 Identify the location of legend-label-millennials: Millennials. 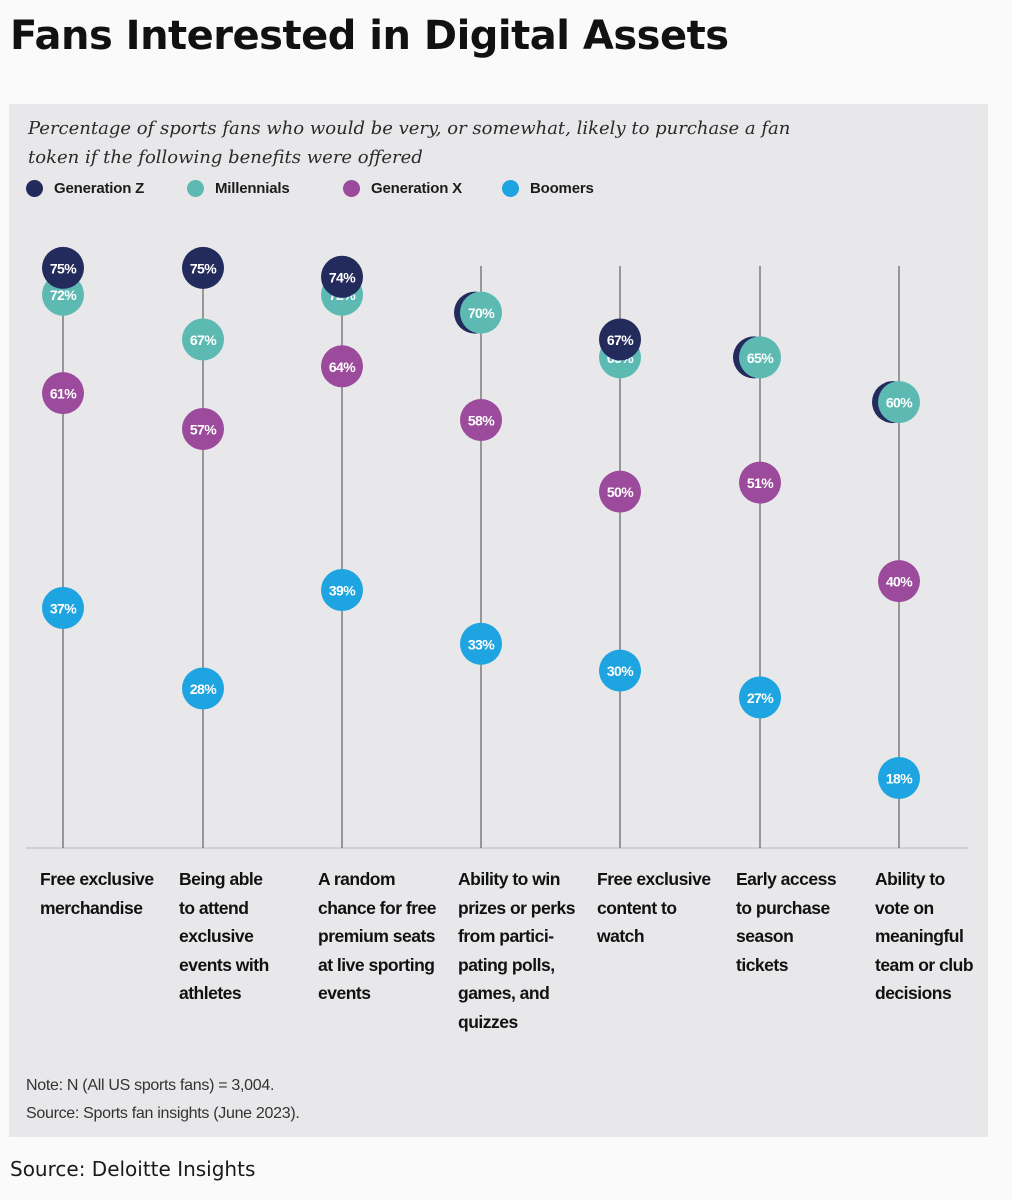
(252, 188).